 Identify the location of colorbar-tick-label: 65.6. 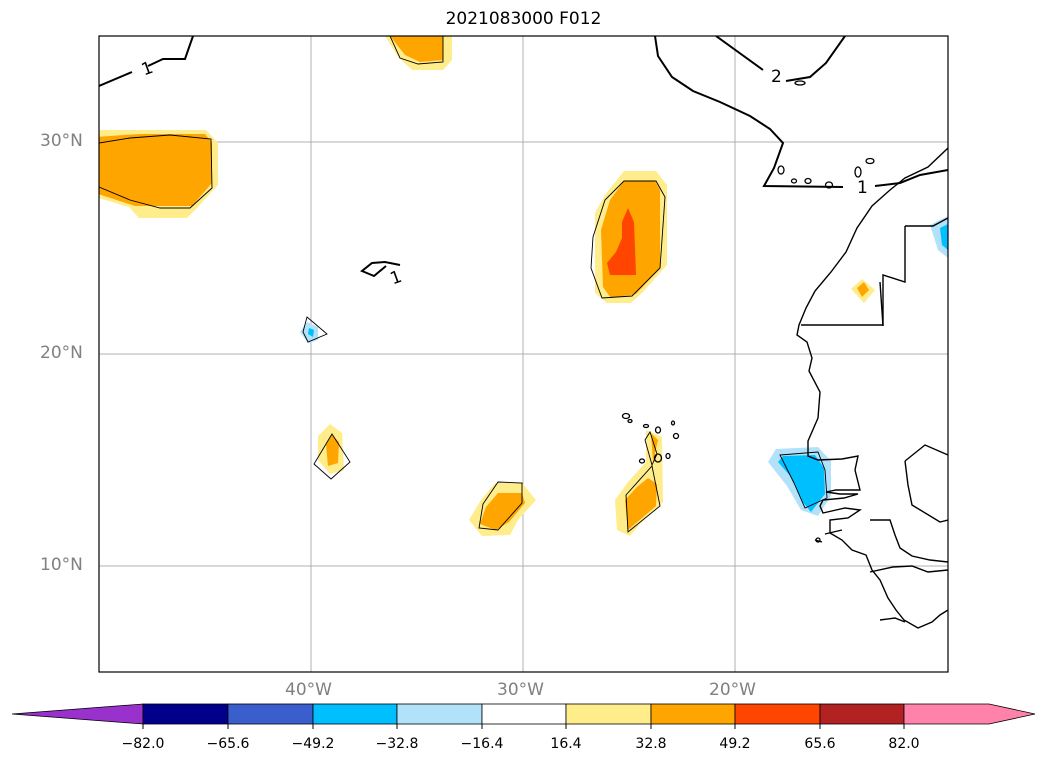
(820, 744).